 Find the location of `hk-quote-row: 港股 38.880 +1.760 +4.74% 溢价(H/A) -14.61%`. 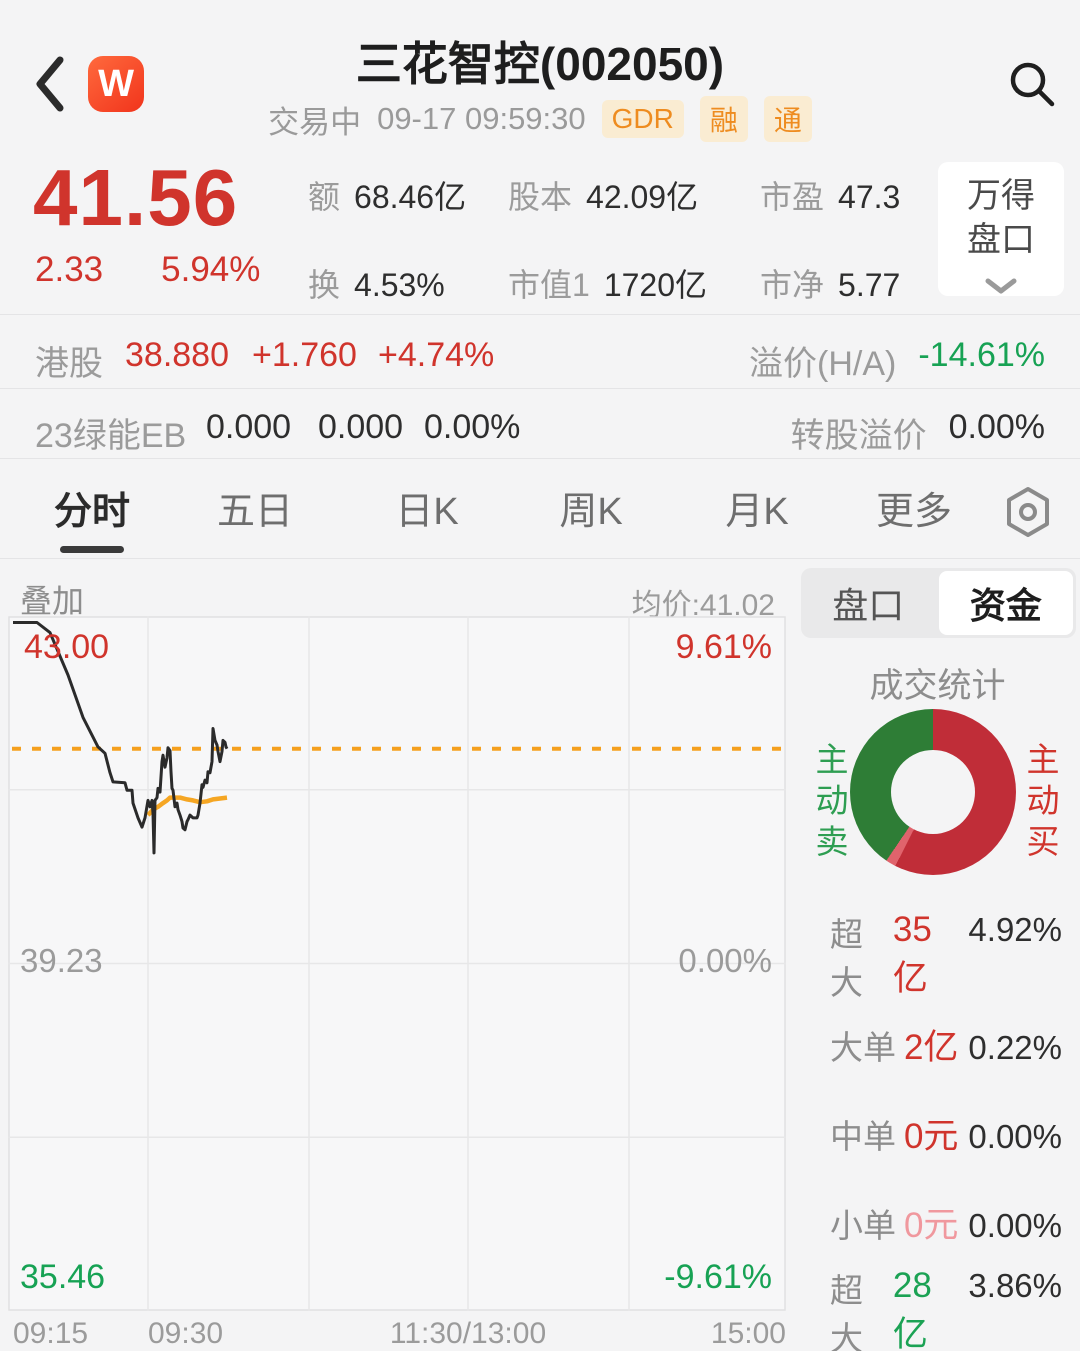

hk-quote-row: 港股 38.880 +1.760 +4.74% 溢价(H/A) -14.61% is located at coordinates (540, 354).